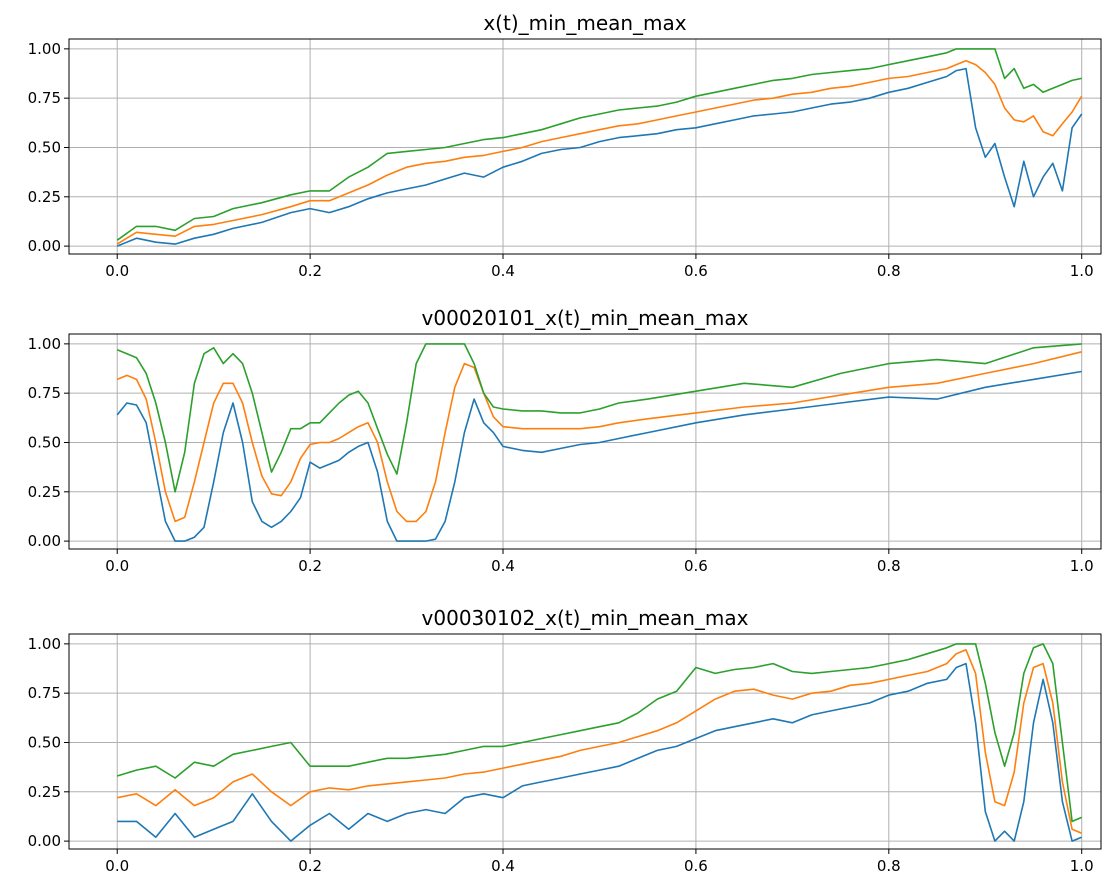  Describe the element at coordinates (599, 418) in the screenshot. I see `max-line` at that location.